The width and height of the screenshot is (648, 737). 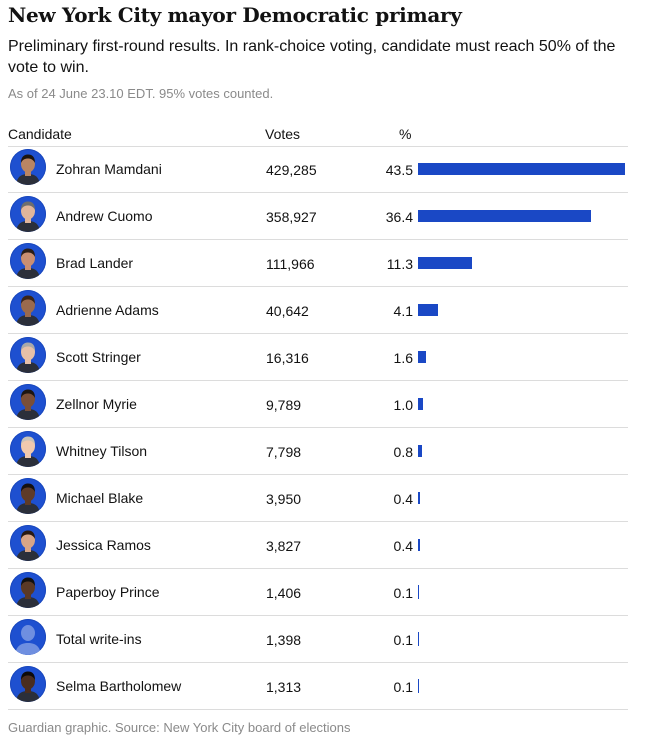 I want to click on column-header-percent: %, so click(x=405, y=134).